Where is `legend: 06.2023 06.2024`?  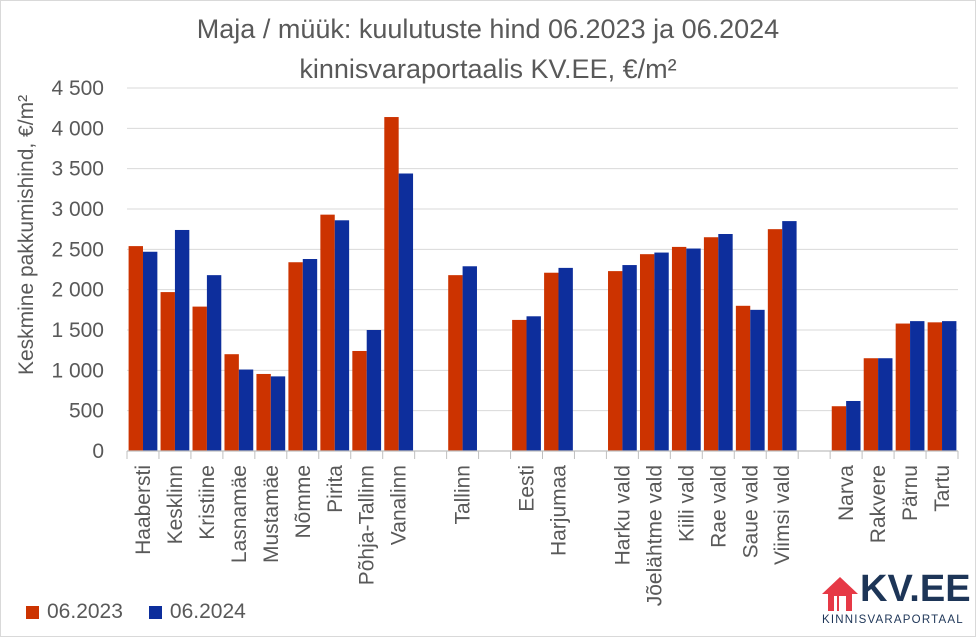 legend: 06.2023 06.2024 is located at coordinates (149, 612).